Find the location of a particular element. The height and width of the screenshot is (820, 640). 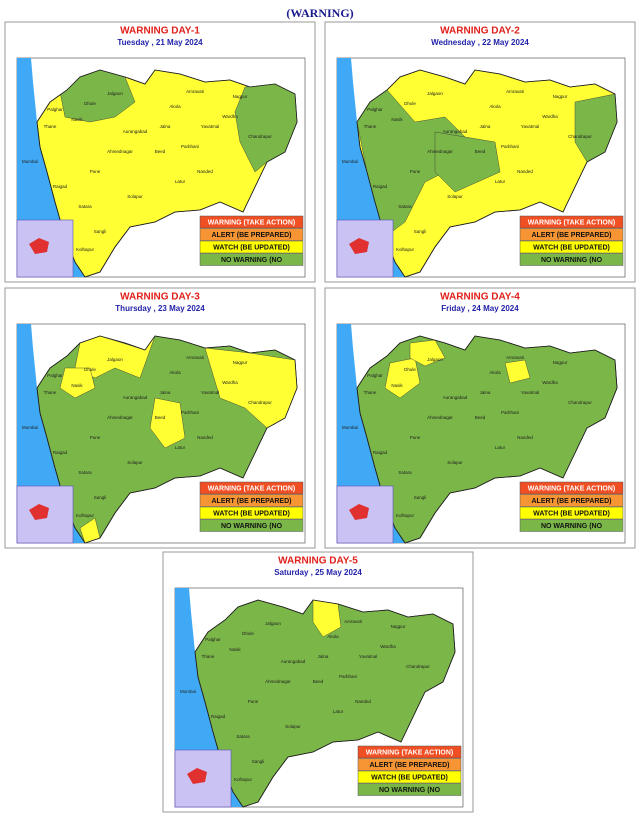

inset-box is located at coordinates (365, 248).